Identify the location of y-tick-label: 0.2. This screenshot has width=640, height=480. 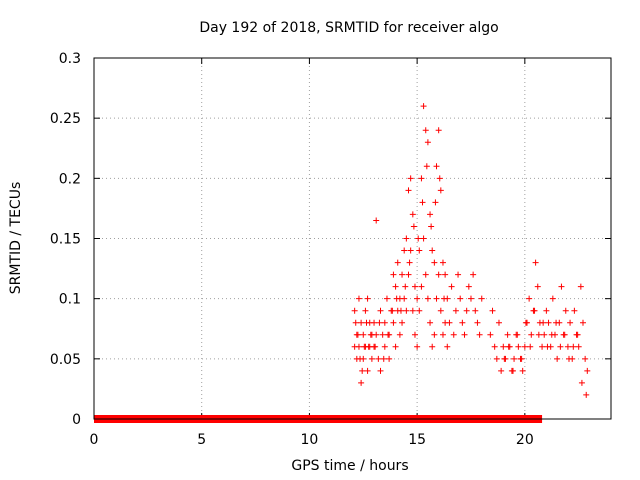
(70, 179).